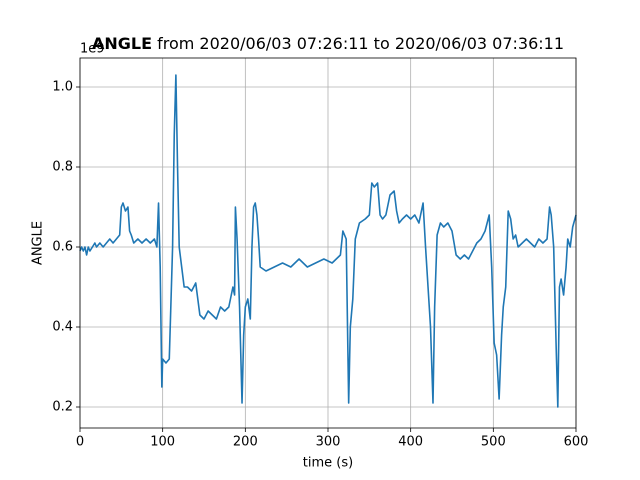 The height and width of the screenshot is (480, 640). What do you see at coordinates (410, 442) in the screenshot?
I see `x-tick-label: 400` at bounding box center [410, 442].